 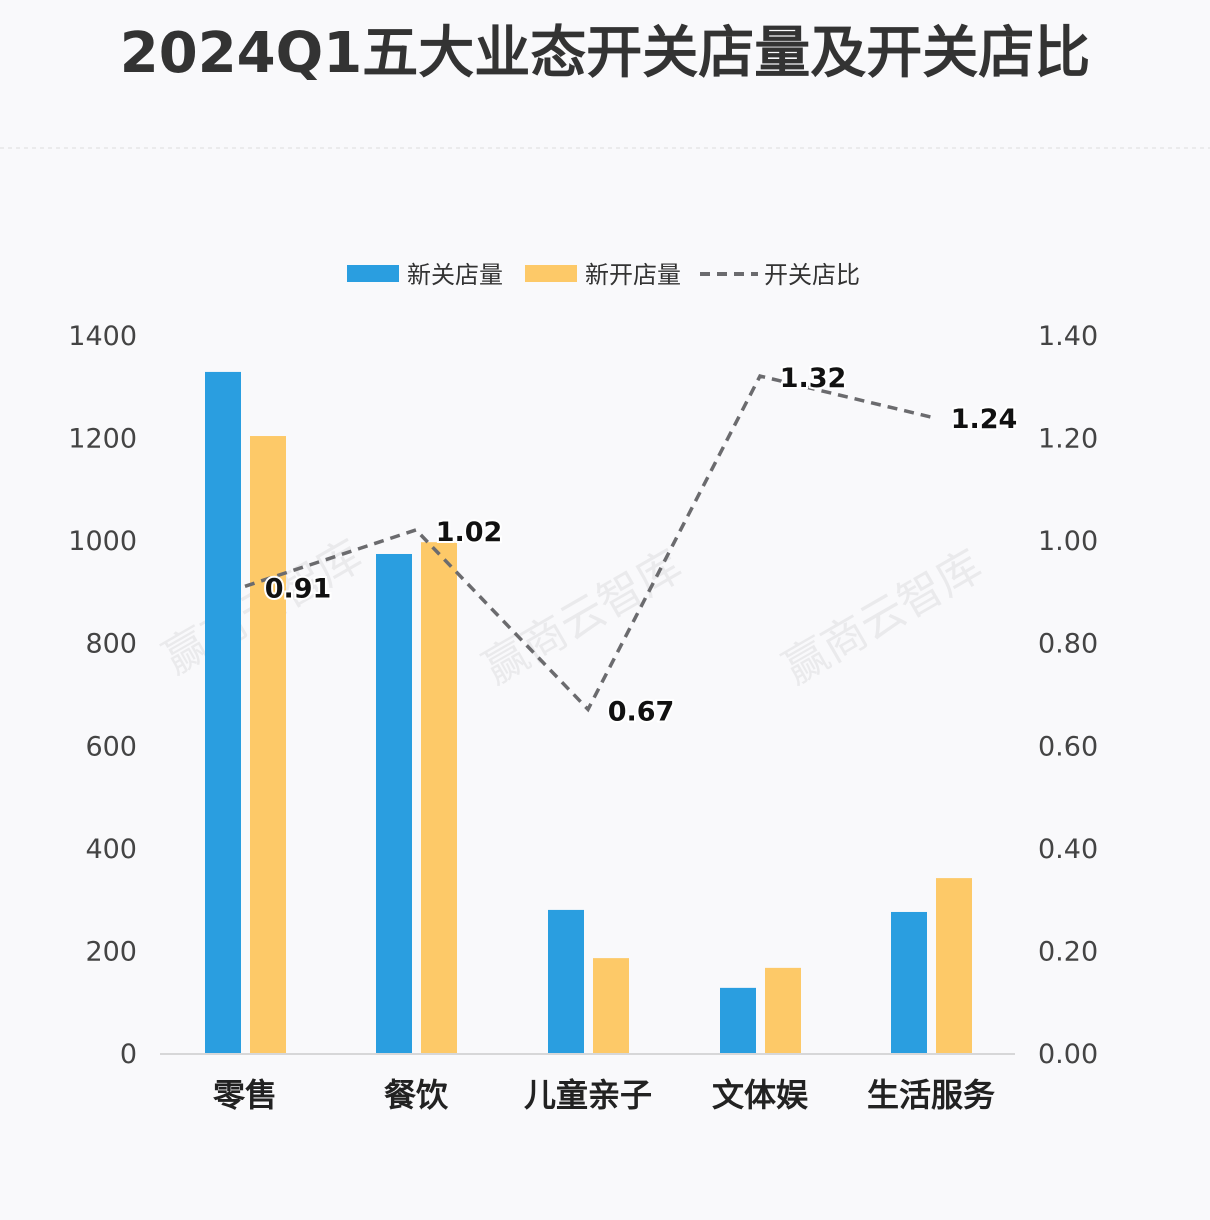 What do you see at coordinates (373, 273) in the screenshot?
I see `legend-swatch-closed` at bounding box center [373, 273].